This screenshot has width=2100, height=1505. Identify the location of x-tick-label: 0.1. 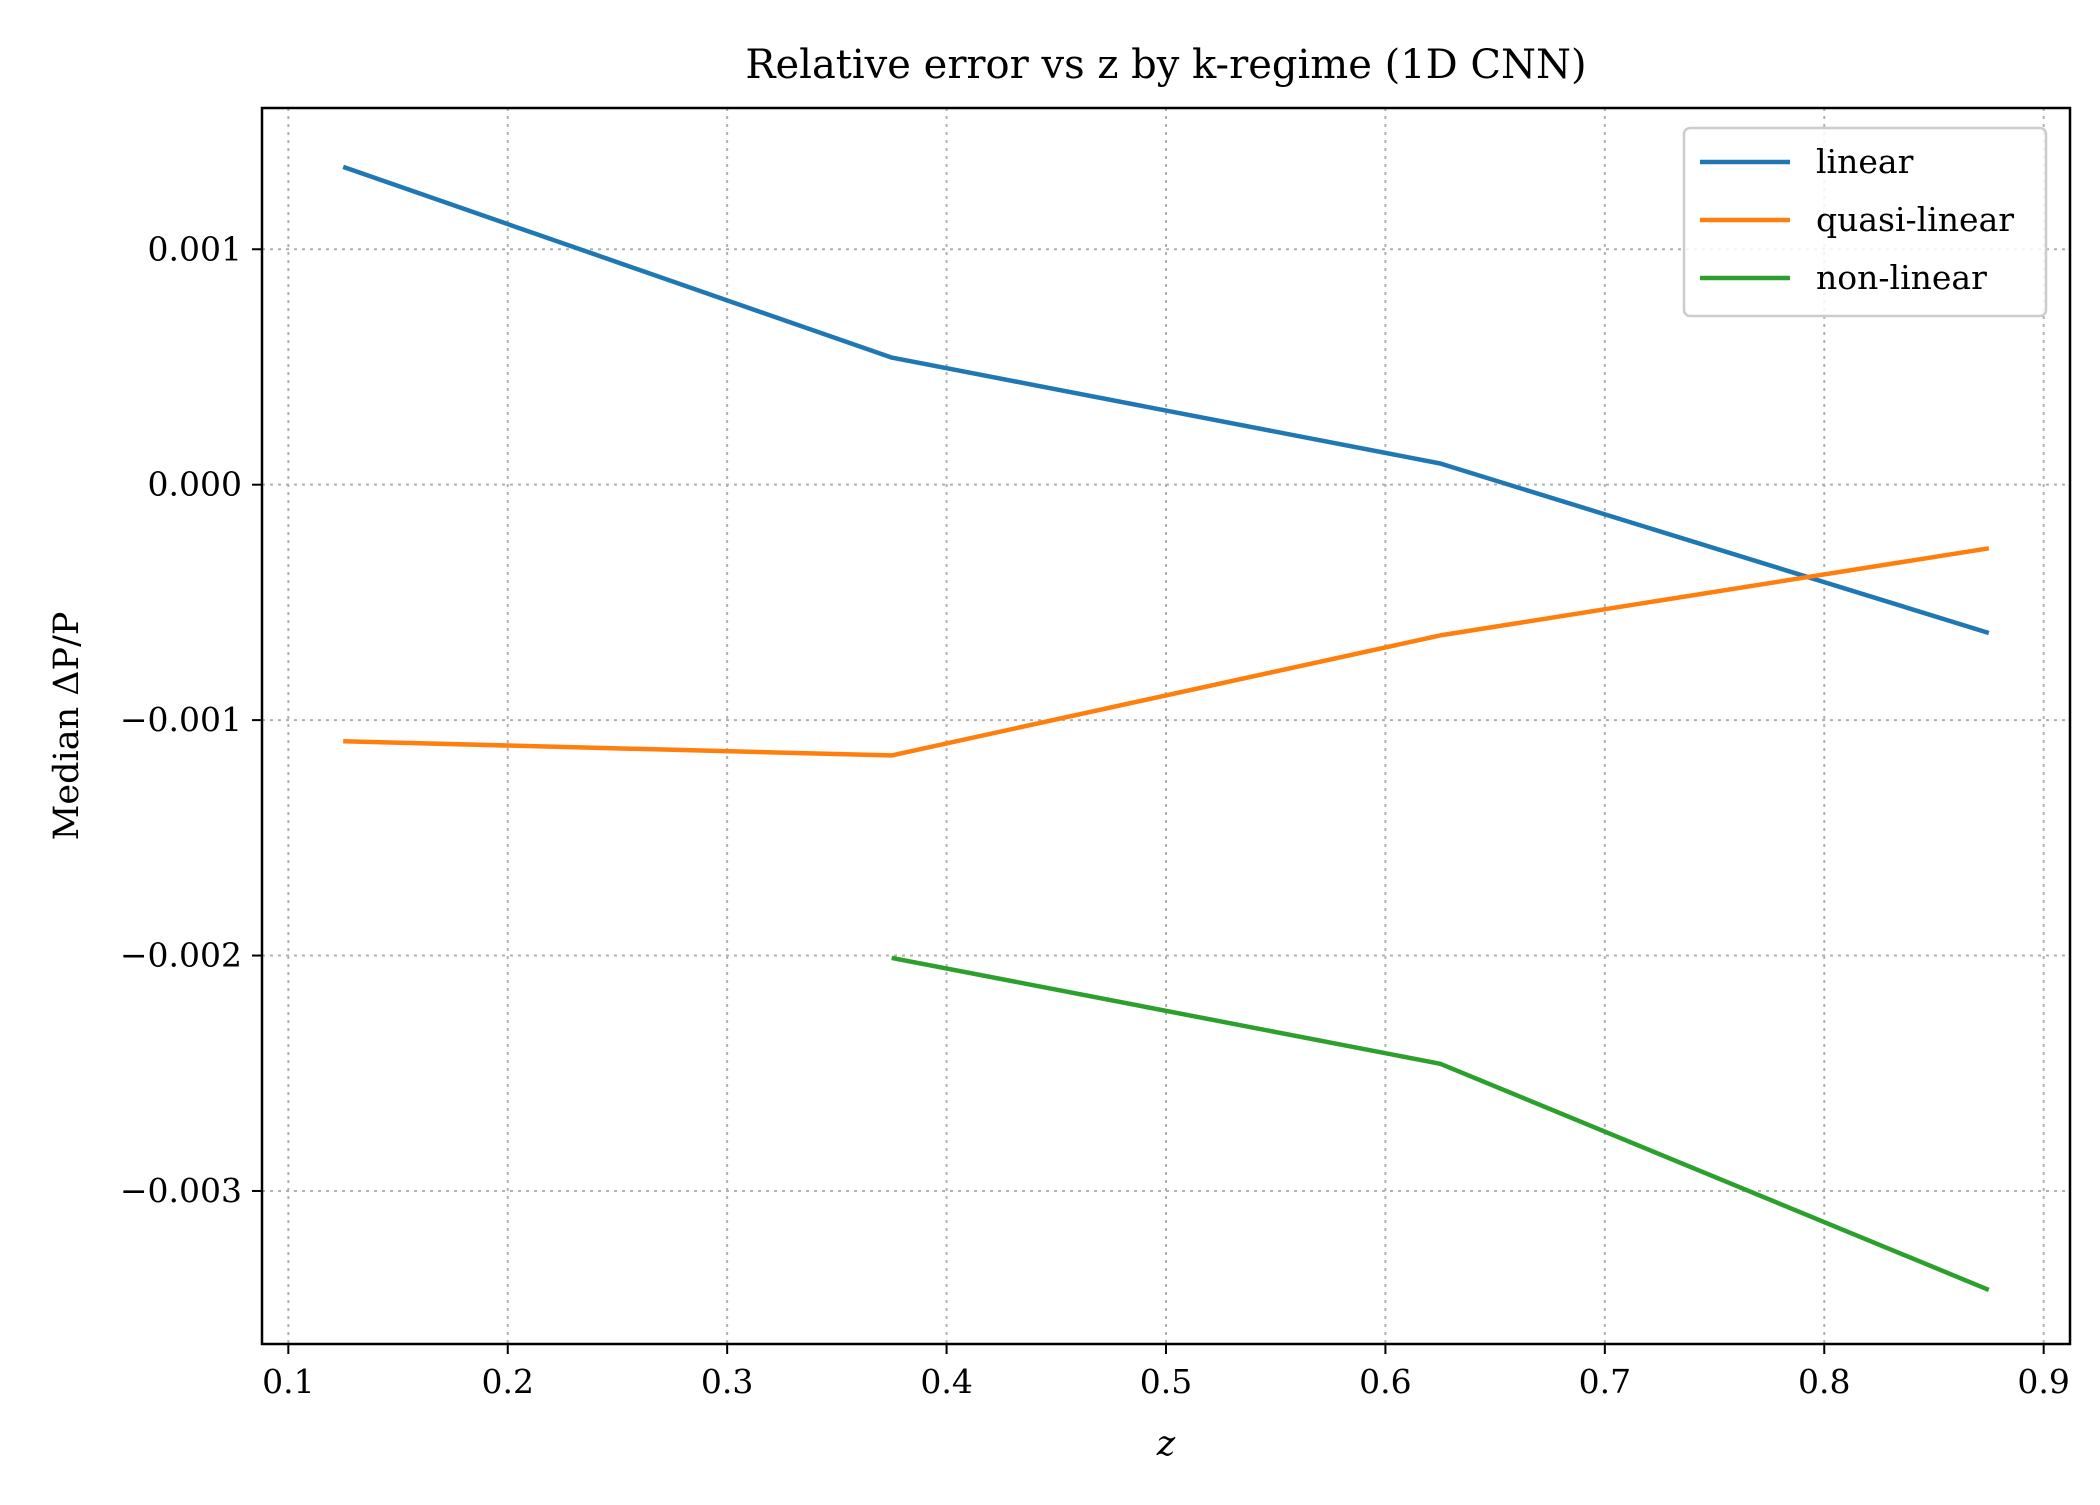
(288, 1381).